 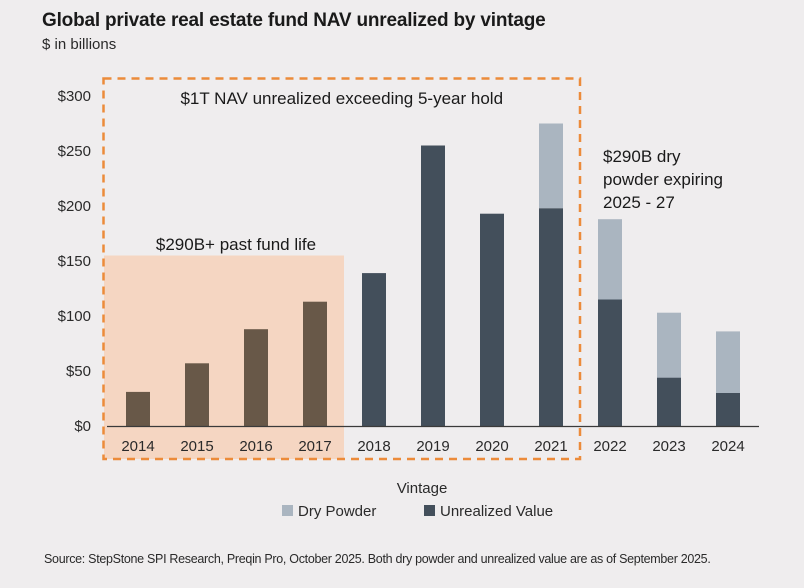 I want to click on legend: Dry Powder Unrealized Value, so click(x=417, y=511).